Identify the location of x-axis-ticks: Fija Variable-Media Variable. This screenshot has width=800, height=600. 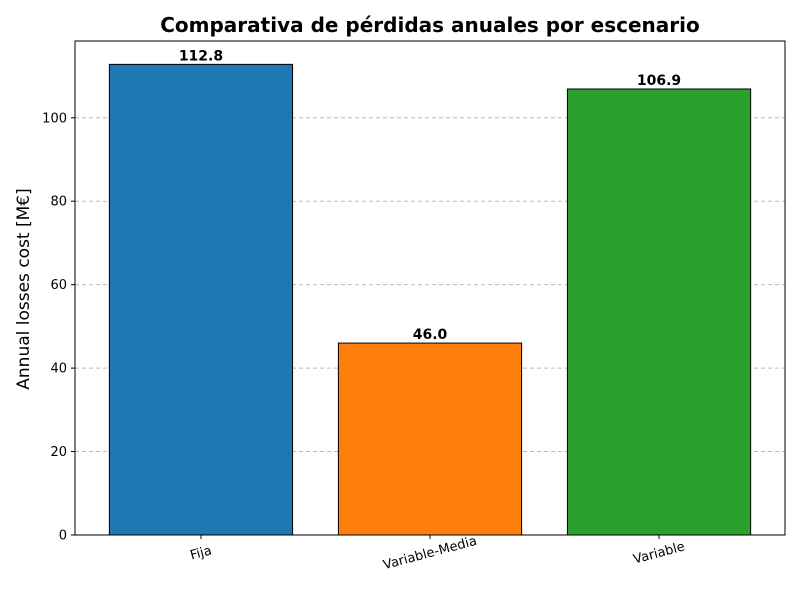
(438, 553).